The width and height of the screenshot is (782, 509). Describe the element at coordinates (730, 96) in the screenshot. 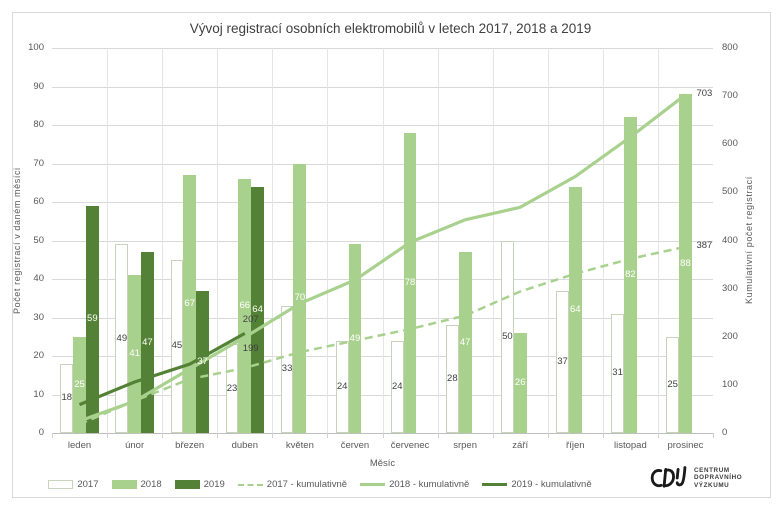

I see `y-axis-tick-label-right: 700` at that location.